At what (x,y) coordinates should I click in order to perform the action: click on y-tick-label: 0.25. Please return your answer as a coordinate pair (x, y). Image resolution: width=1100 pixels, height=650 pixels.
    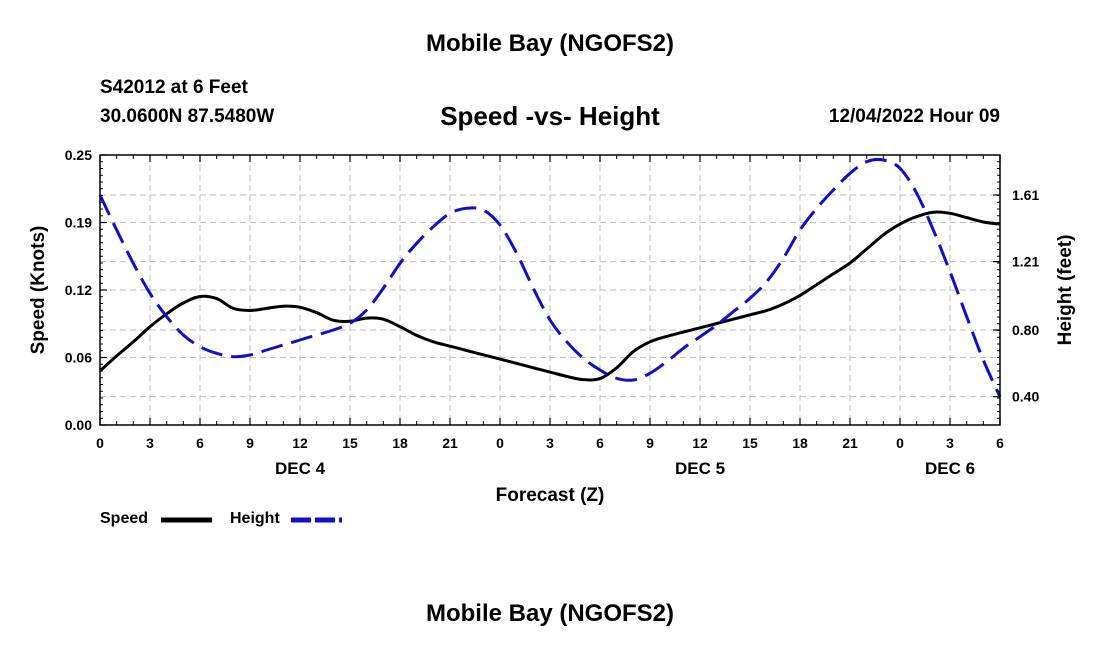
    Looking at the image, I should click on (78, 155).